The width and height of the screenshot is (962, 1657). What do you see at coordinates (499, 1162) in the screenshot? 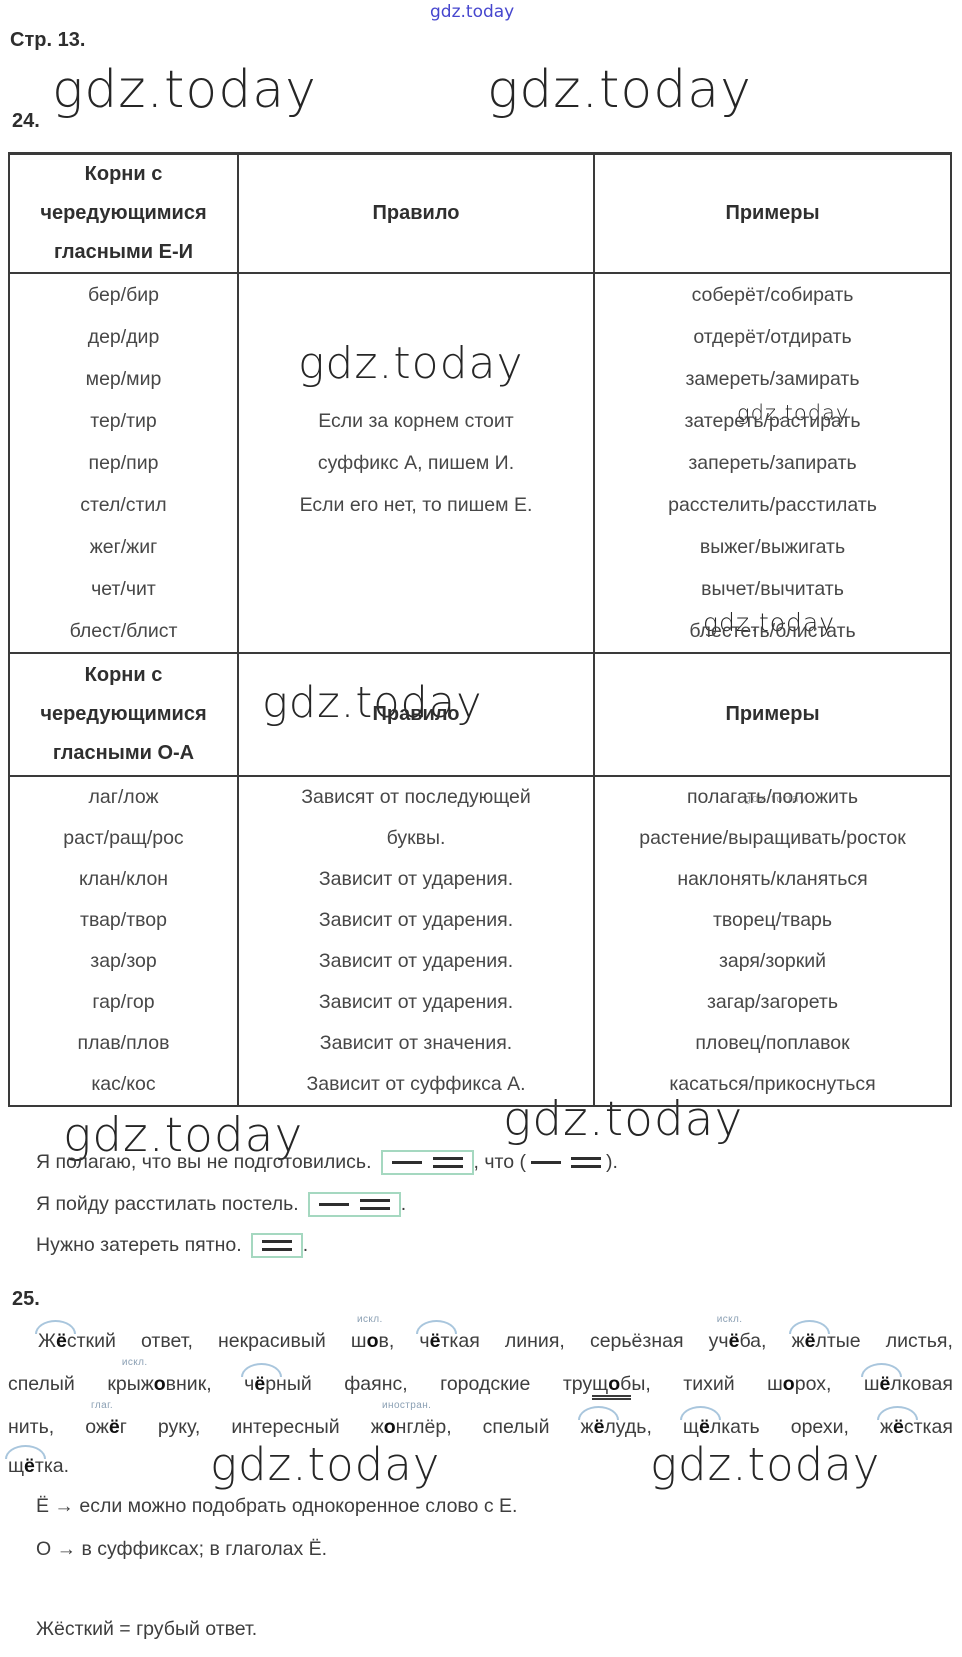
I see `tail-text: , что (` at bounding box center [499, 1162].